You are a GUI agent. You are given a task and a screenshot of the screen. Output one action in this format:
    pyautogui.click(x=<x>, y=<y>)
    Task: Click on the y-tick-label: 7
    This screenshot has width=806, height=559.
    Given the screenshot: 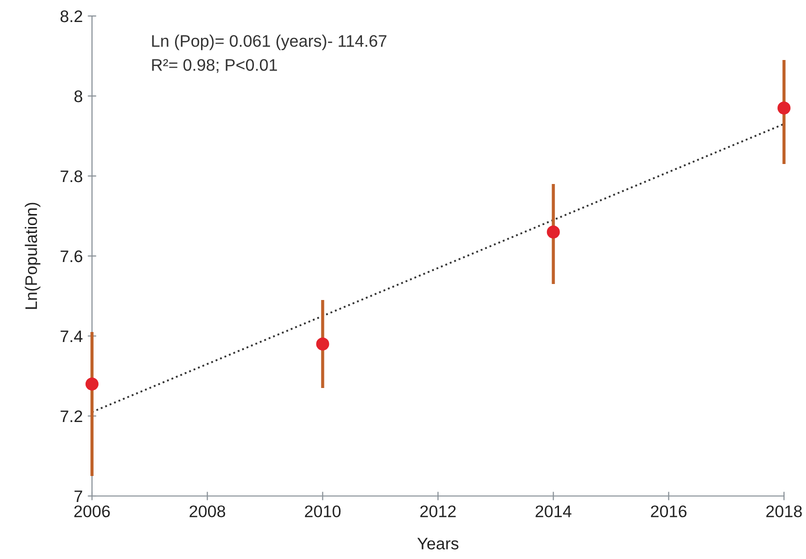 What is the action you would take?
    pyautogui.click(x=78, y=496)
    